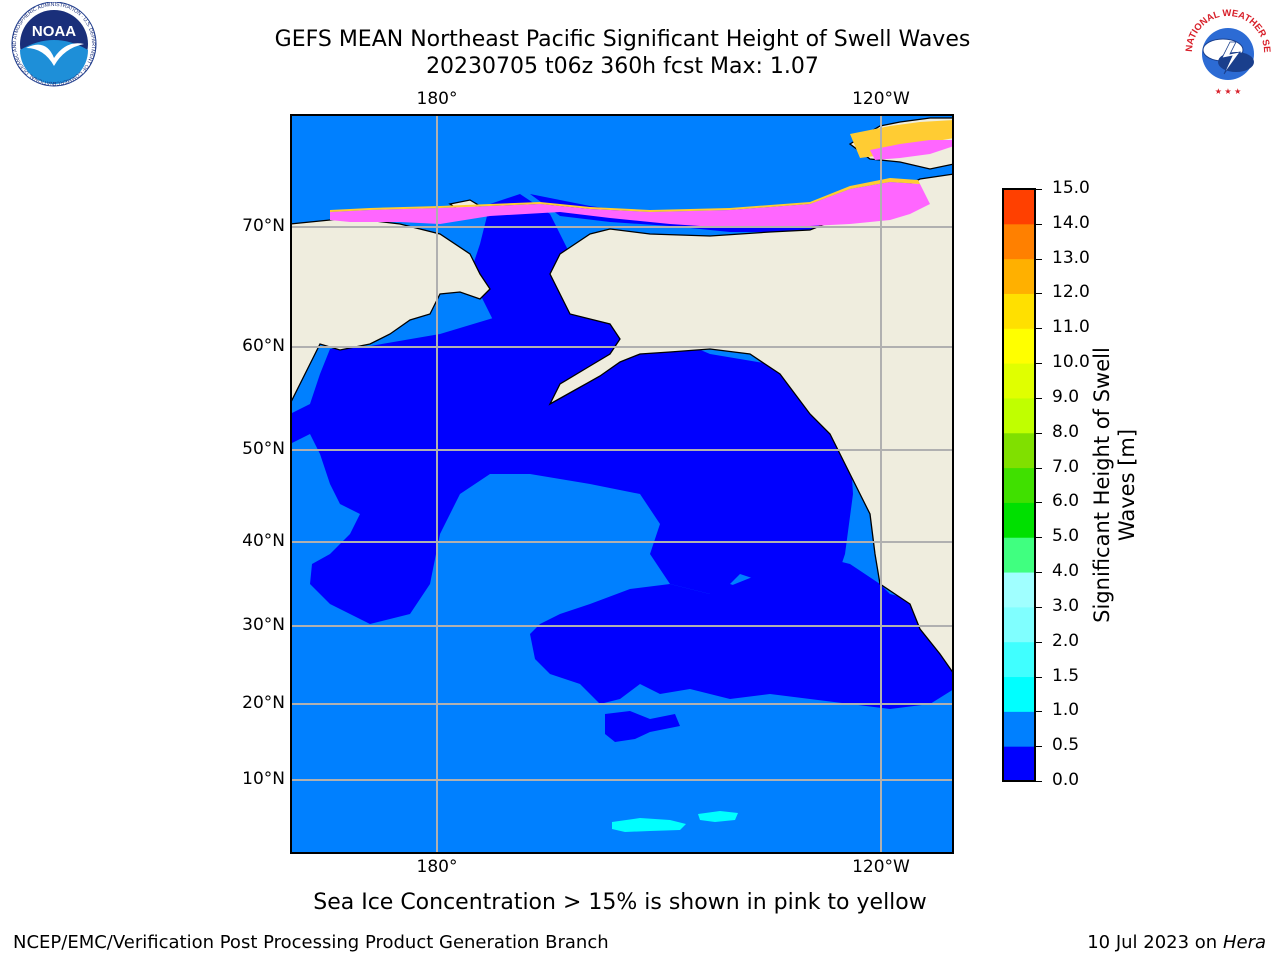 Image resolution: width=1280 pixels, height=960 pixels. Describe the element at coordinates (437, 867) in the screenshot. I see `lon-label-bottom-180: 180°` at that location.